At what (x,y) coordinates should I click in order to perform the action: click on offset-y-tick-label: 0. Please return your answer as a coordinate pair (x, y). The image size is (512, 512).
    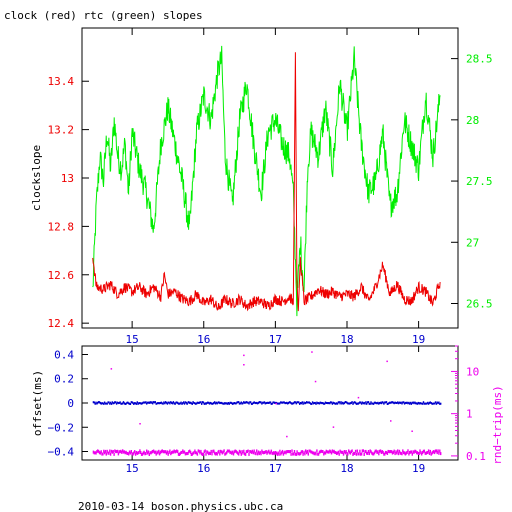
    Looking at the image, I should click on (70, 403).